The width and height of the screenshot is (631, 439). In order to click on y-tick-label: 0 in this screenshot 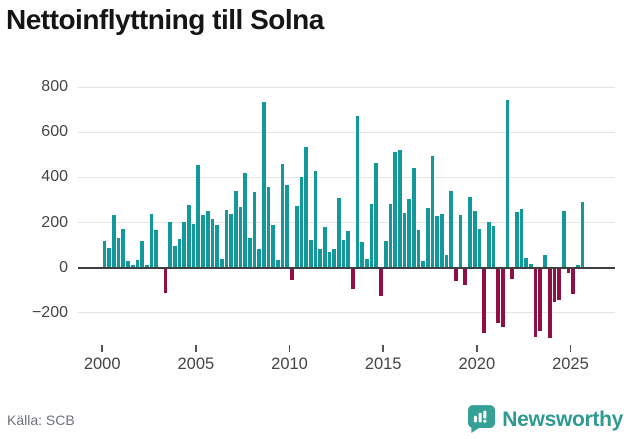, I will do `click(63, 267)`.